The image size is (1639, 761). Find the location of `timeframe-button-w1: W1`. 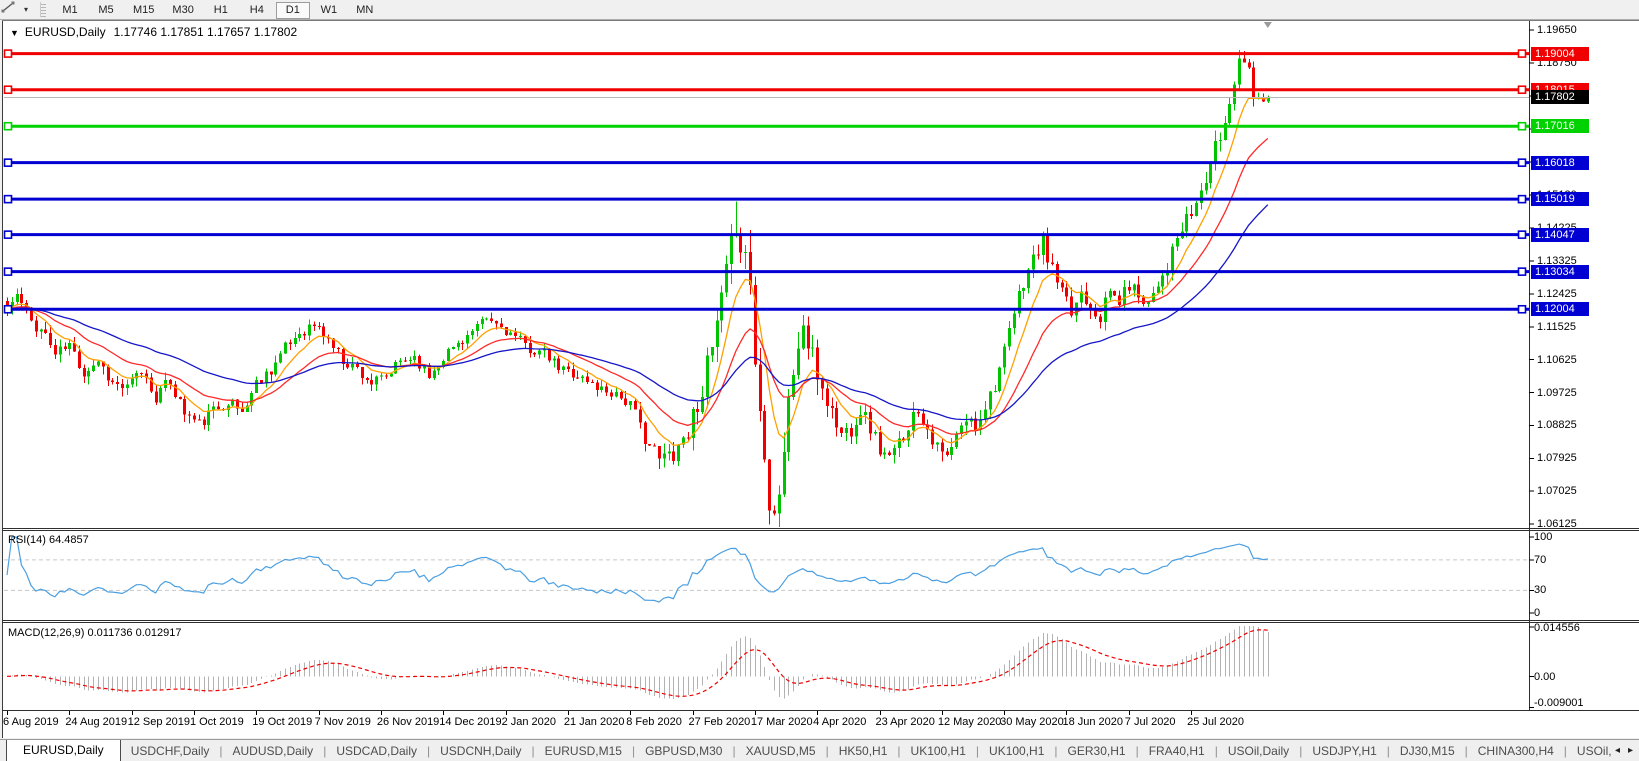

timeframe-button-w1: W1 is located at coordinates (329, 10).